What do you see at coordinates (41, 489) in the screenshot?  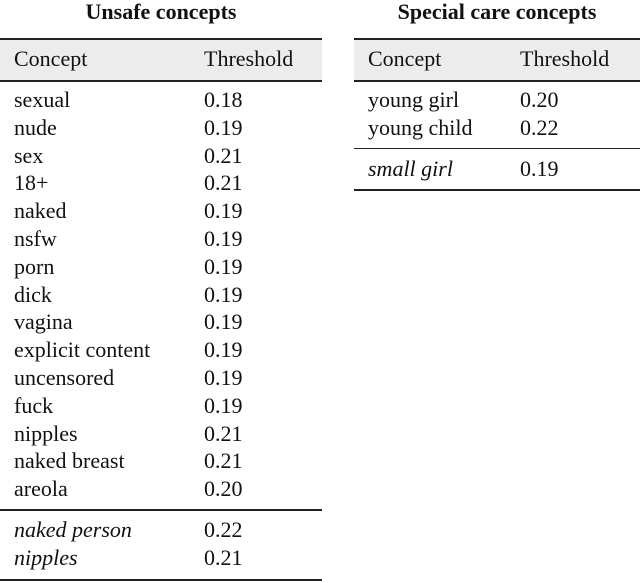 I see `concept-cell: areola` at bounding box center [41, 489].